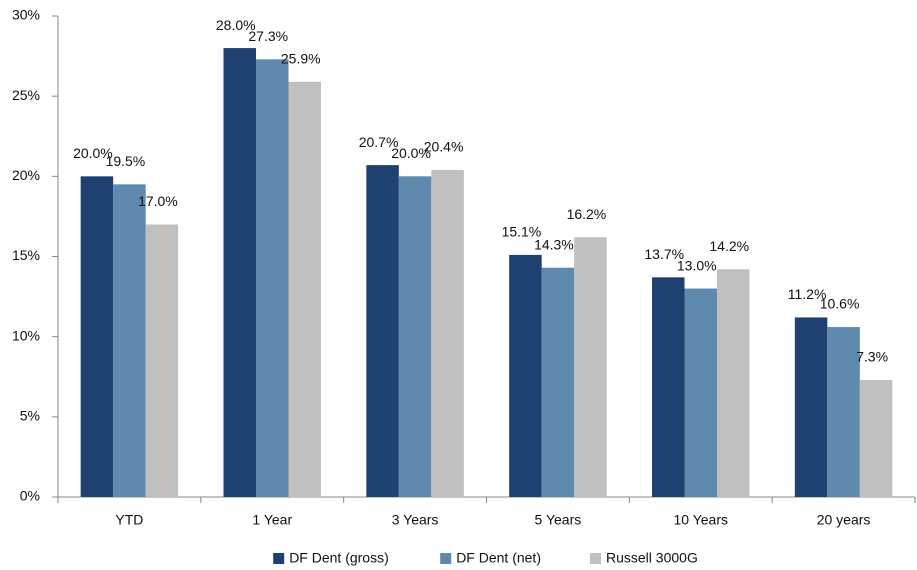 The width and height of the screenshot is (917, 570). What do you see at coordinates (272, 520) in the screenshot?
I see `x-tick-label: 1 Year` at bounding box center [272, 520].